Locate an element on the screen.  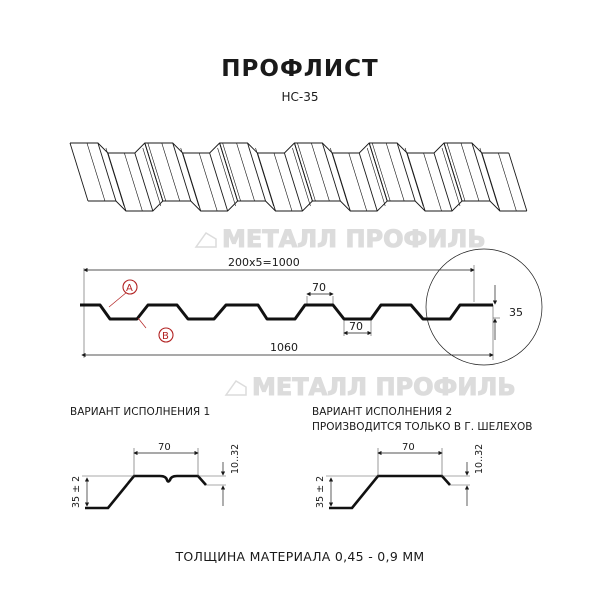
variant-2-title: ВАРИАНТ ИСПОЛНЕНИЯ 2 is located at coordinates (382, 412).